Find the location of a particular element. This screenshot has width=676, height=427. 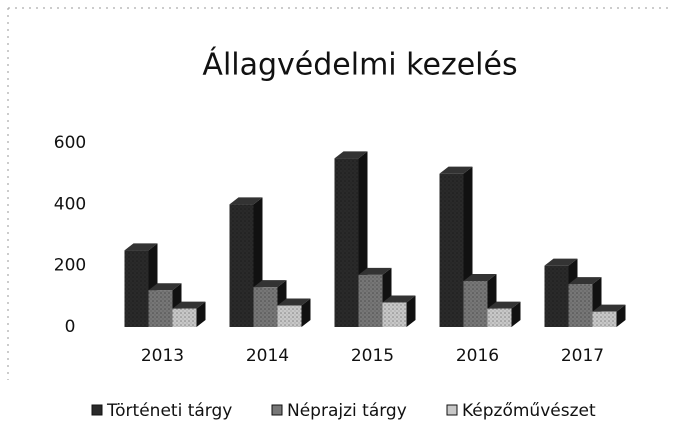

chart-title: Állagvédelmi kezelés is located at coordinates (359, 65).